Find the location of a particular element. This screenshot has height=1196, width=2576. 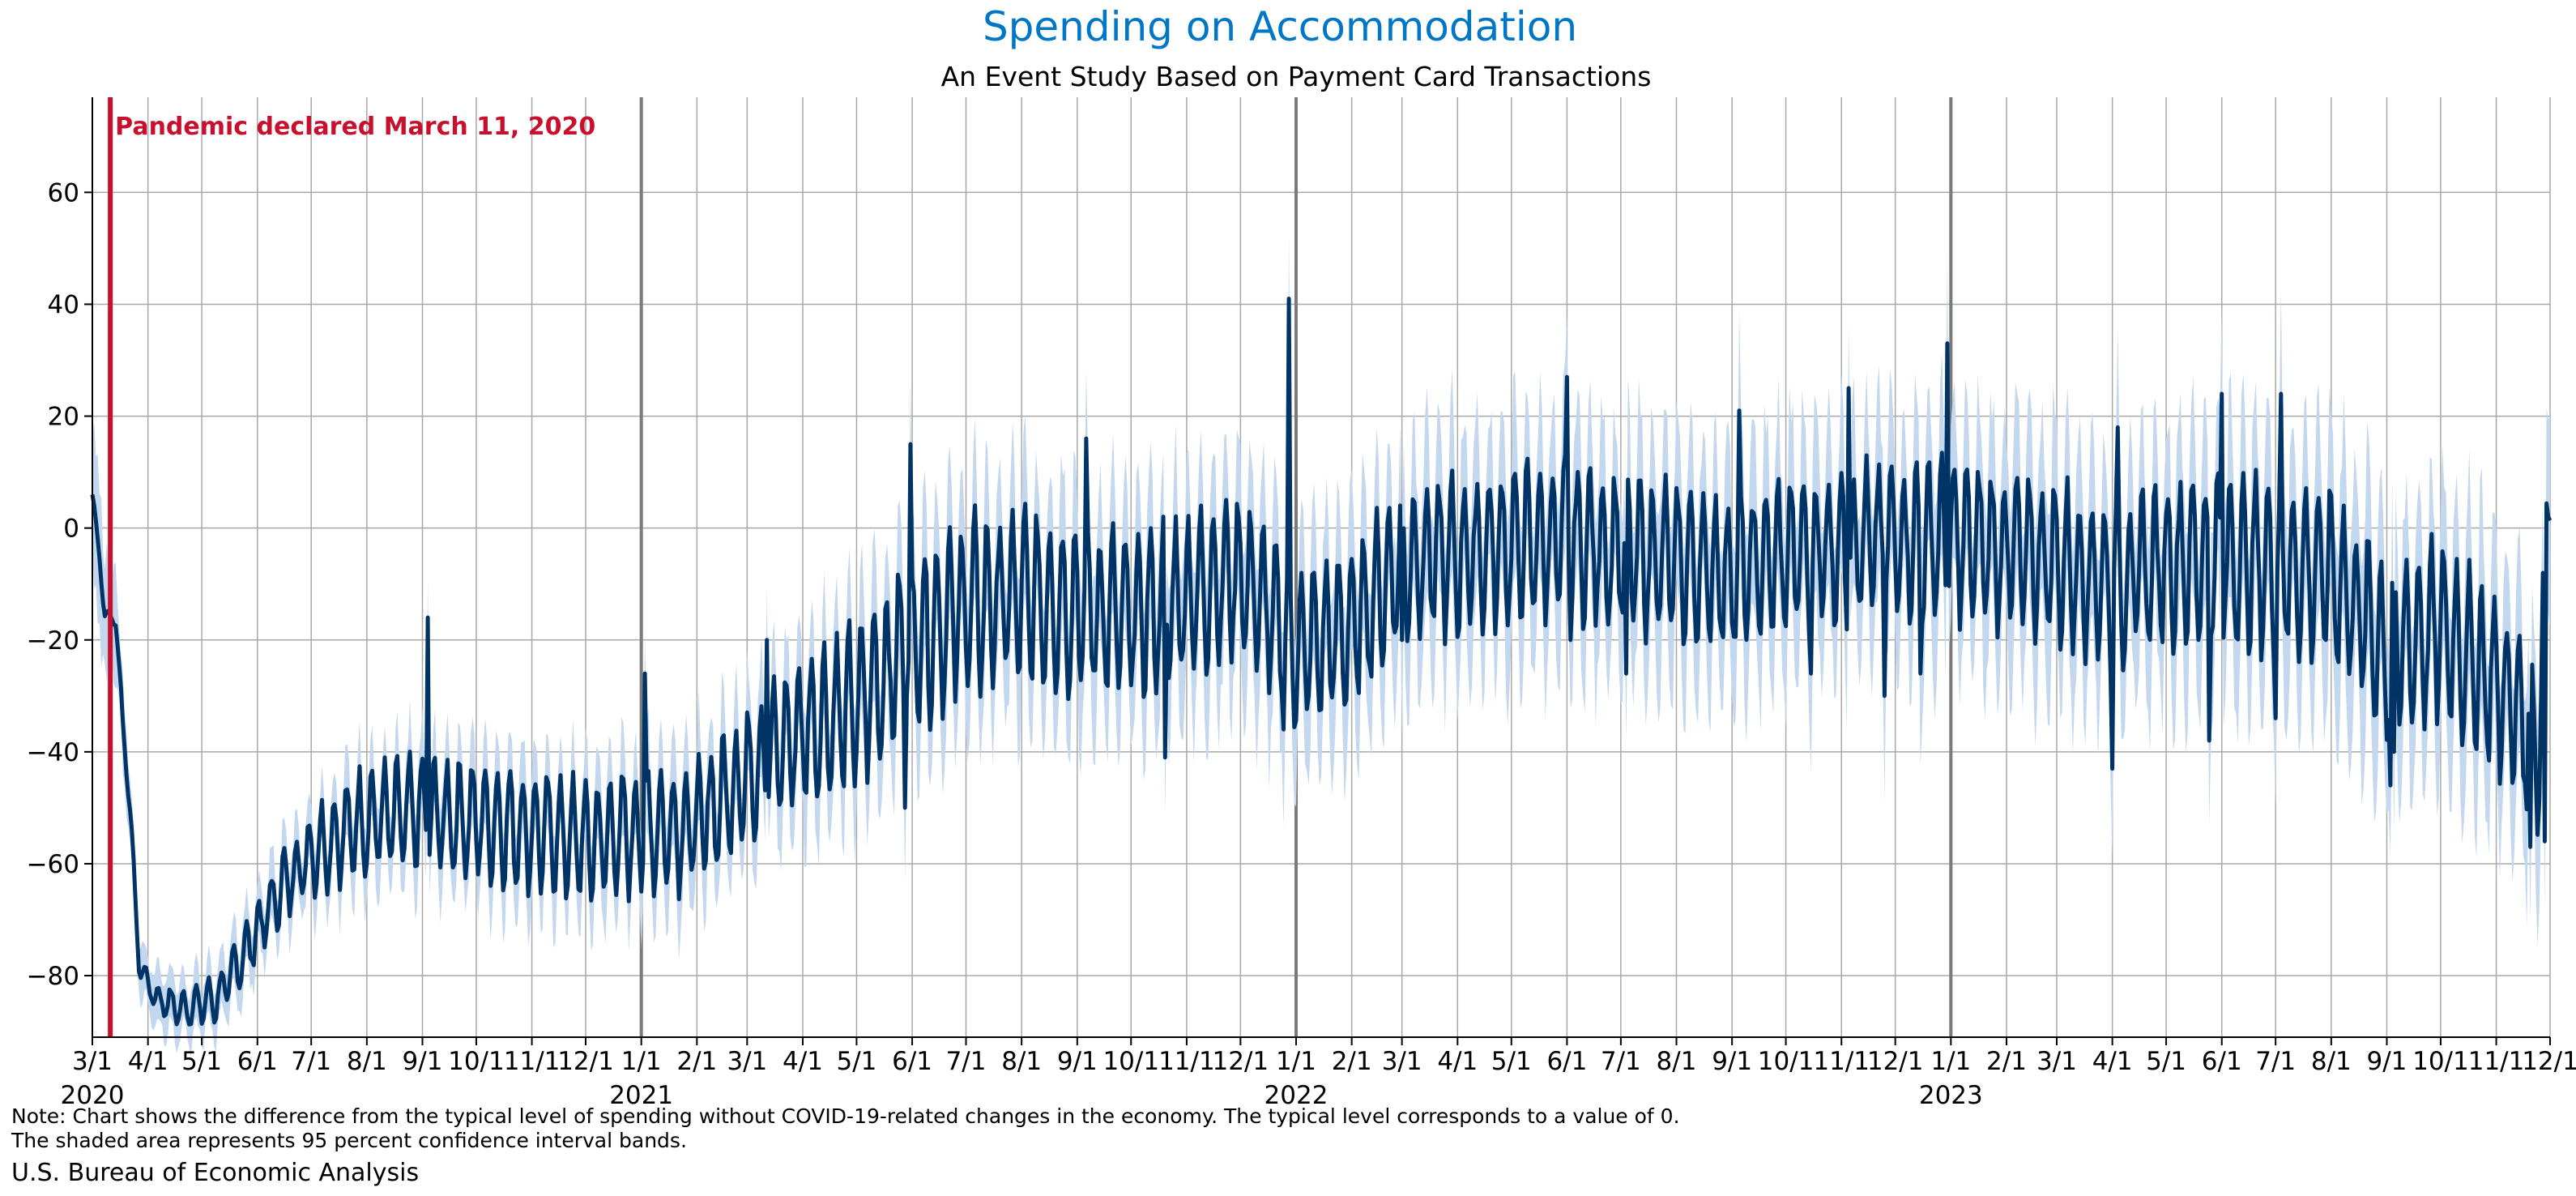

year-label: 2021 is located at coordinates (641, 1095).